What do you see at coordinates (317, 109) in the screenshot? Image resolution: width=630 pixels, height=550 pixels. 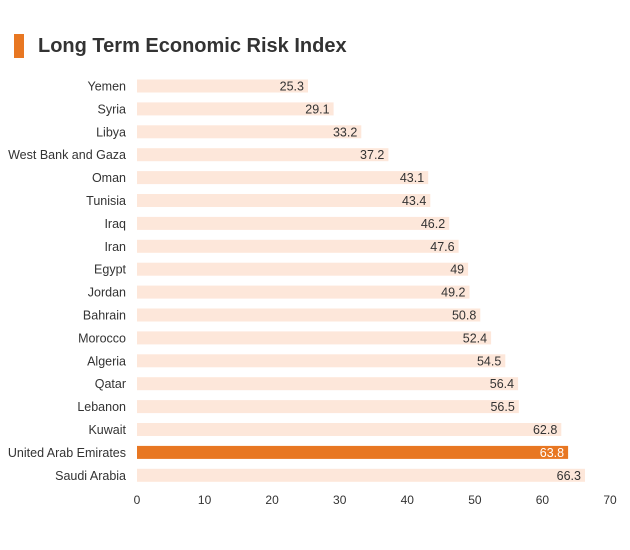 I see `value-label-syria: 29.1` at bounding box center [317, 109].